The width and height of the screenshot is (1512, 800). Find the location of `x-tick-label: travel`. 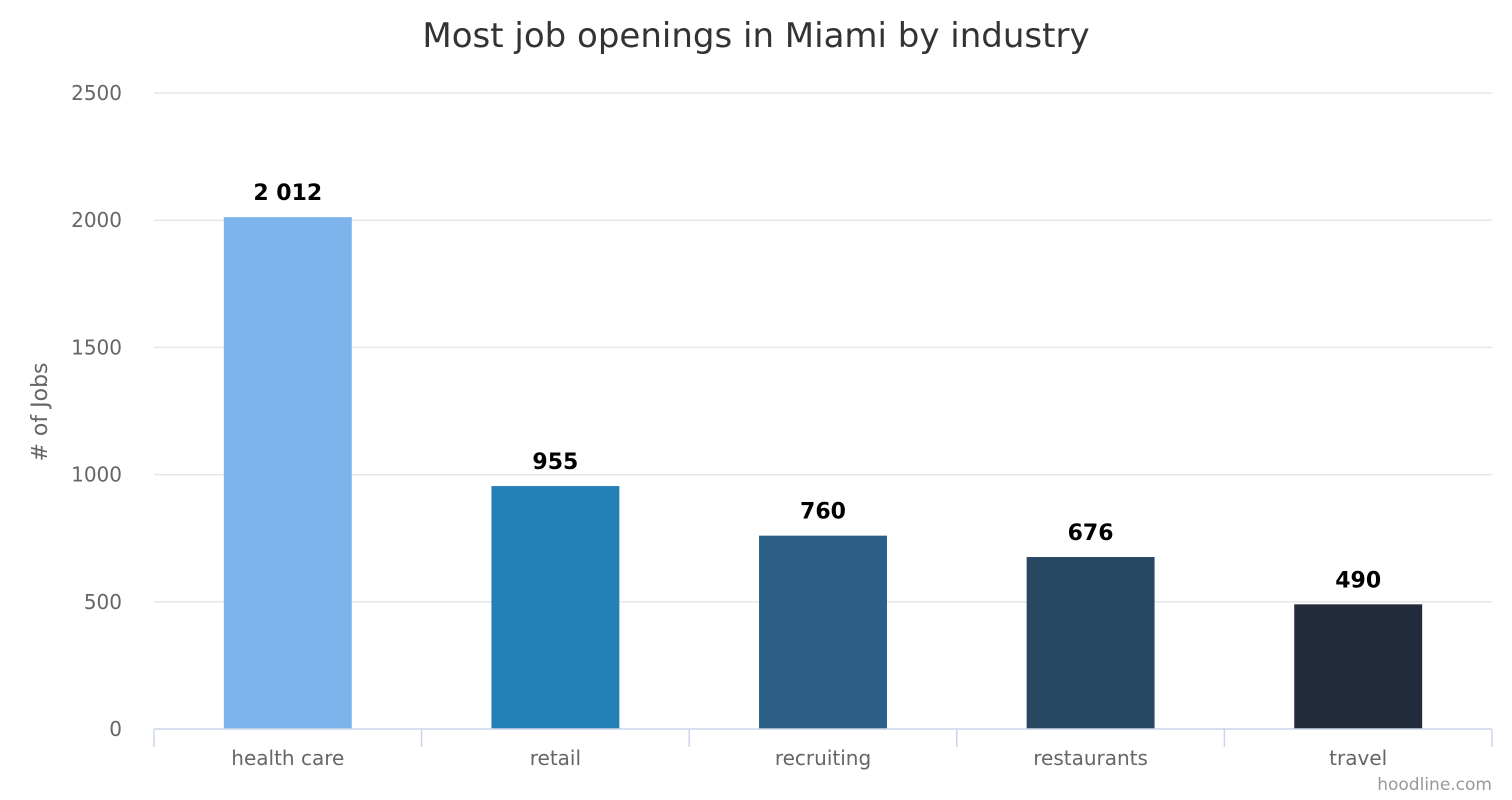

x-tick-label: travel is located at coordinates (1358, 758).